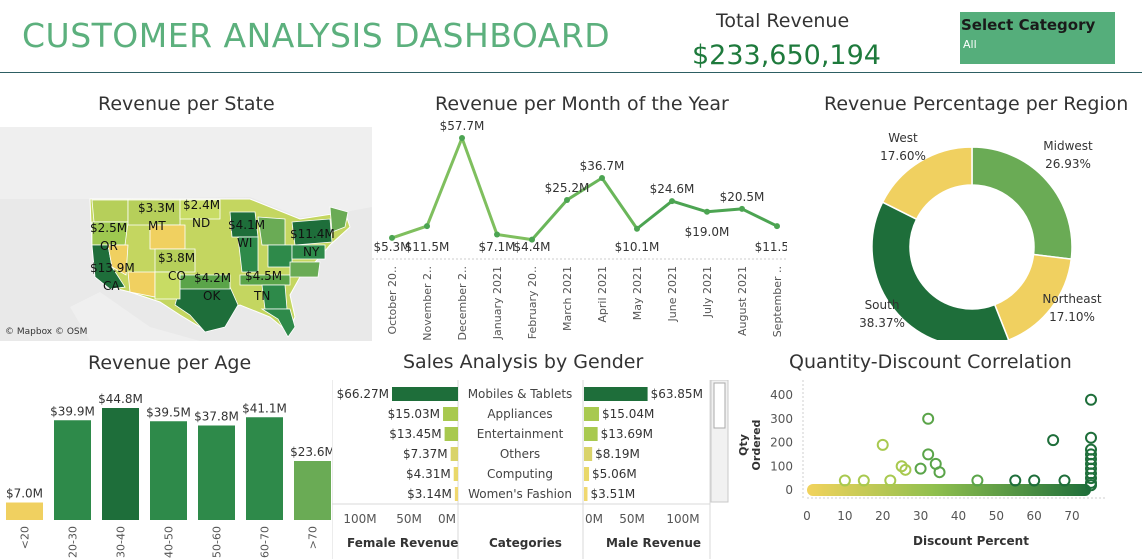  What do you see at coordinates (976, 104) in the screenshot?
I see `region-chart-title: Revenue Percentage per Region` at bounding box center [976, 104].